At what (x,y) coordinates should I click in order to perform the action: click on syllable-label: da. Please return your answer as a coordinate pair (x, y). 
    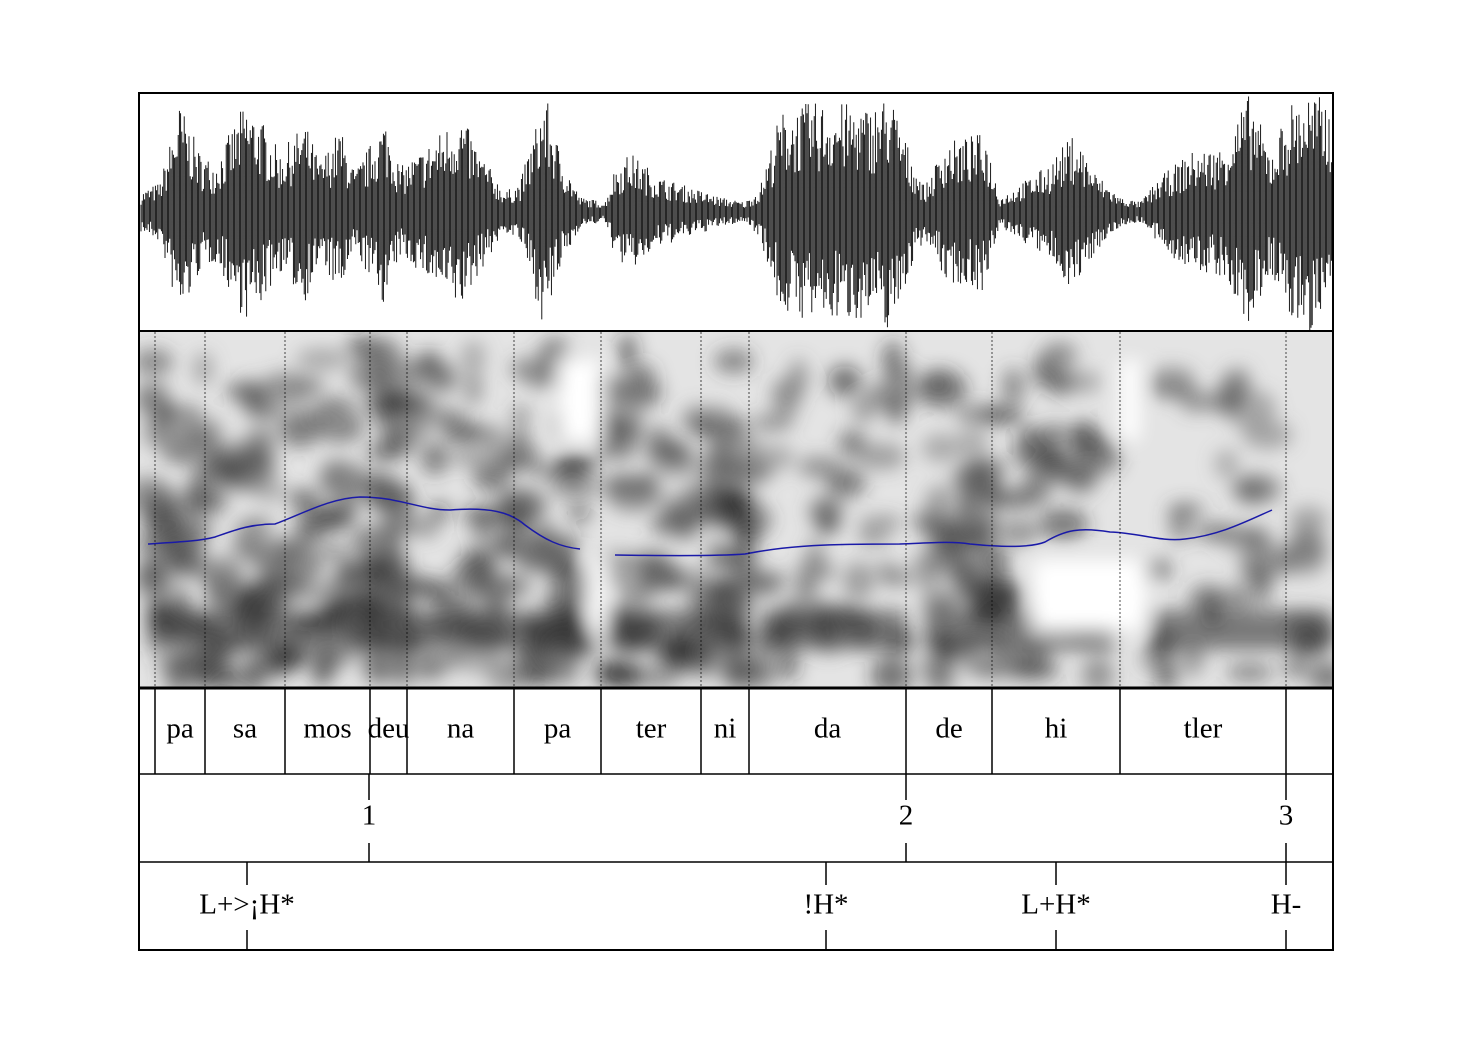
    Looking at the image, I should click on (828, 729).